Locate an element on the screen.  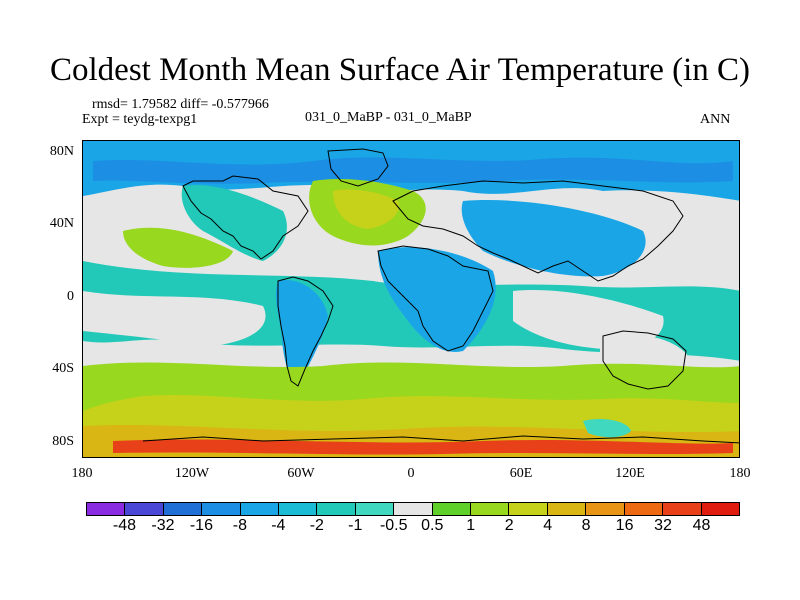
colorbar-label: 4 is located at coordinates (548, 525).